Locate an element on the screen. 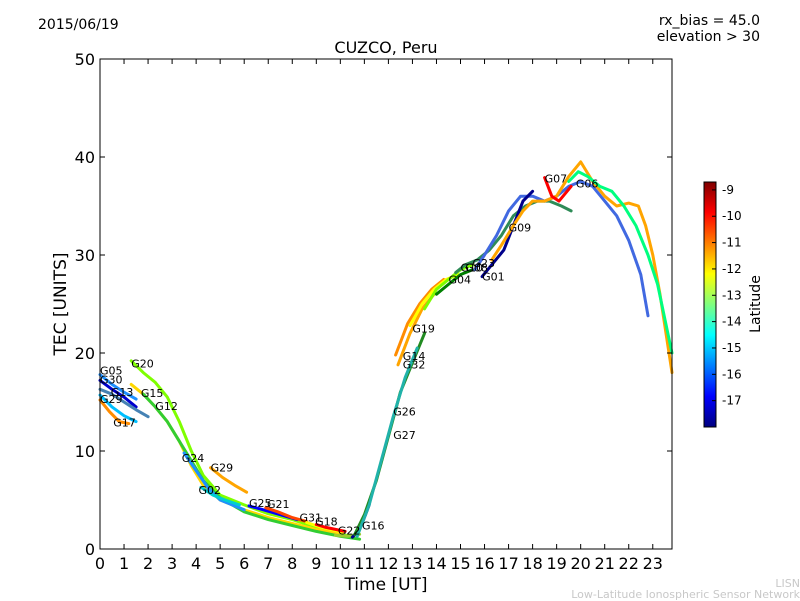 The width and height of the screenshot is (800, 601). colorbar-tick-label: -10 is located at coordinates (732, 216).